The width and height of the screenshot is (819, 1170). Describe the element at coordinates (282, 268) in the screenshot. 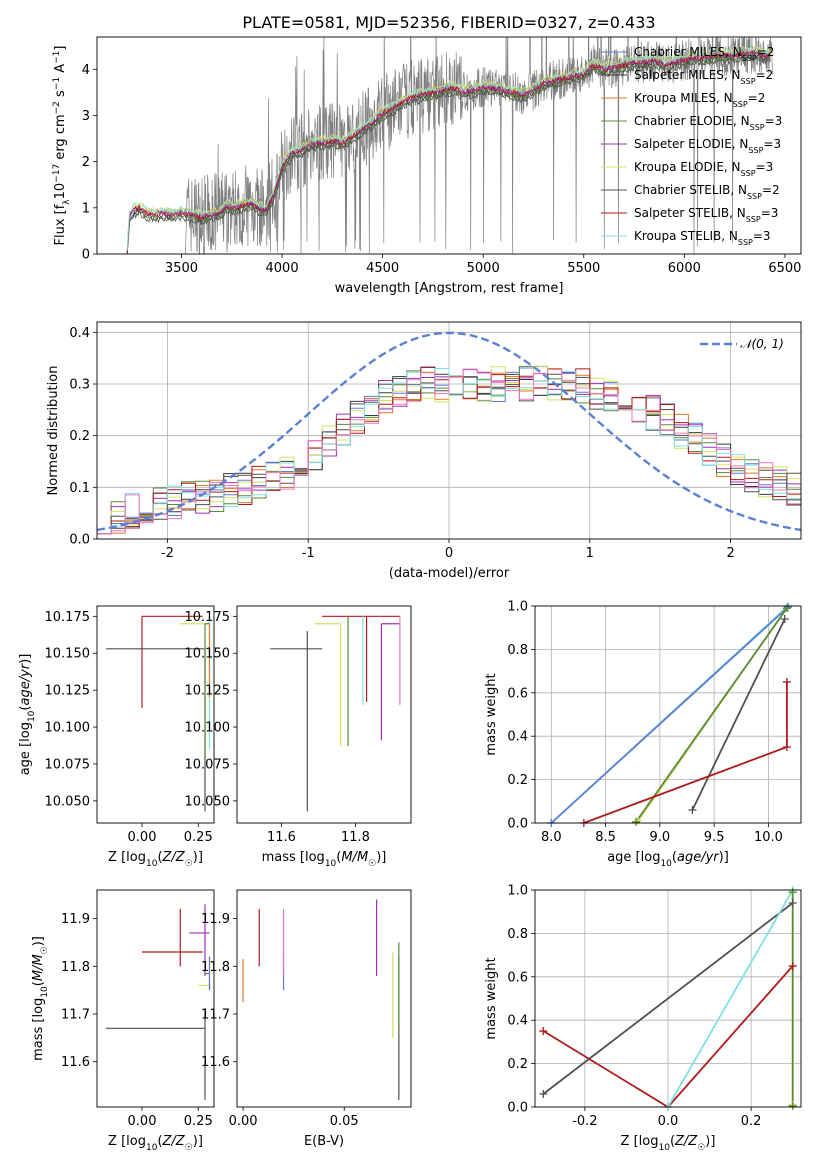

I see `x-tick-label: 4000` at that location.